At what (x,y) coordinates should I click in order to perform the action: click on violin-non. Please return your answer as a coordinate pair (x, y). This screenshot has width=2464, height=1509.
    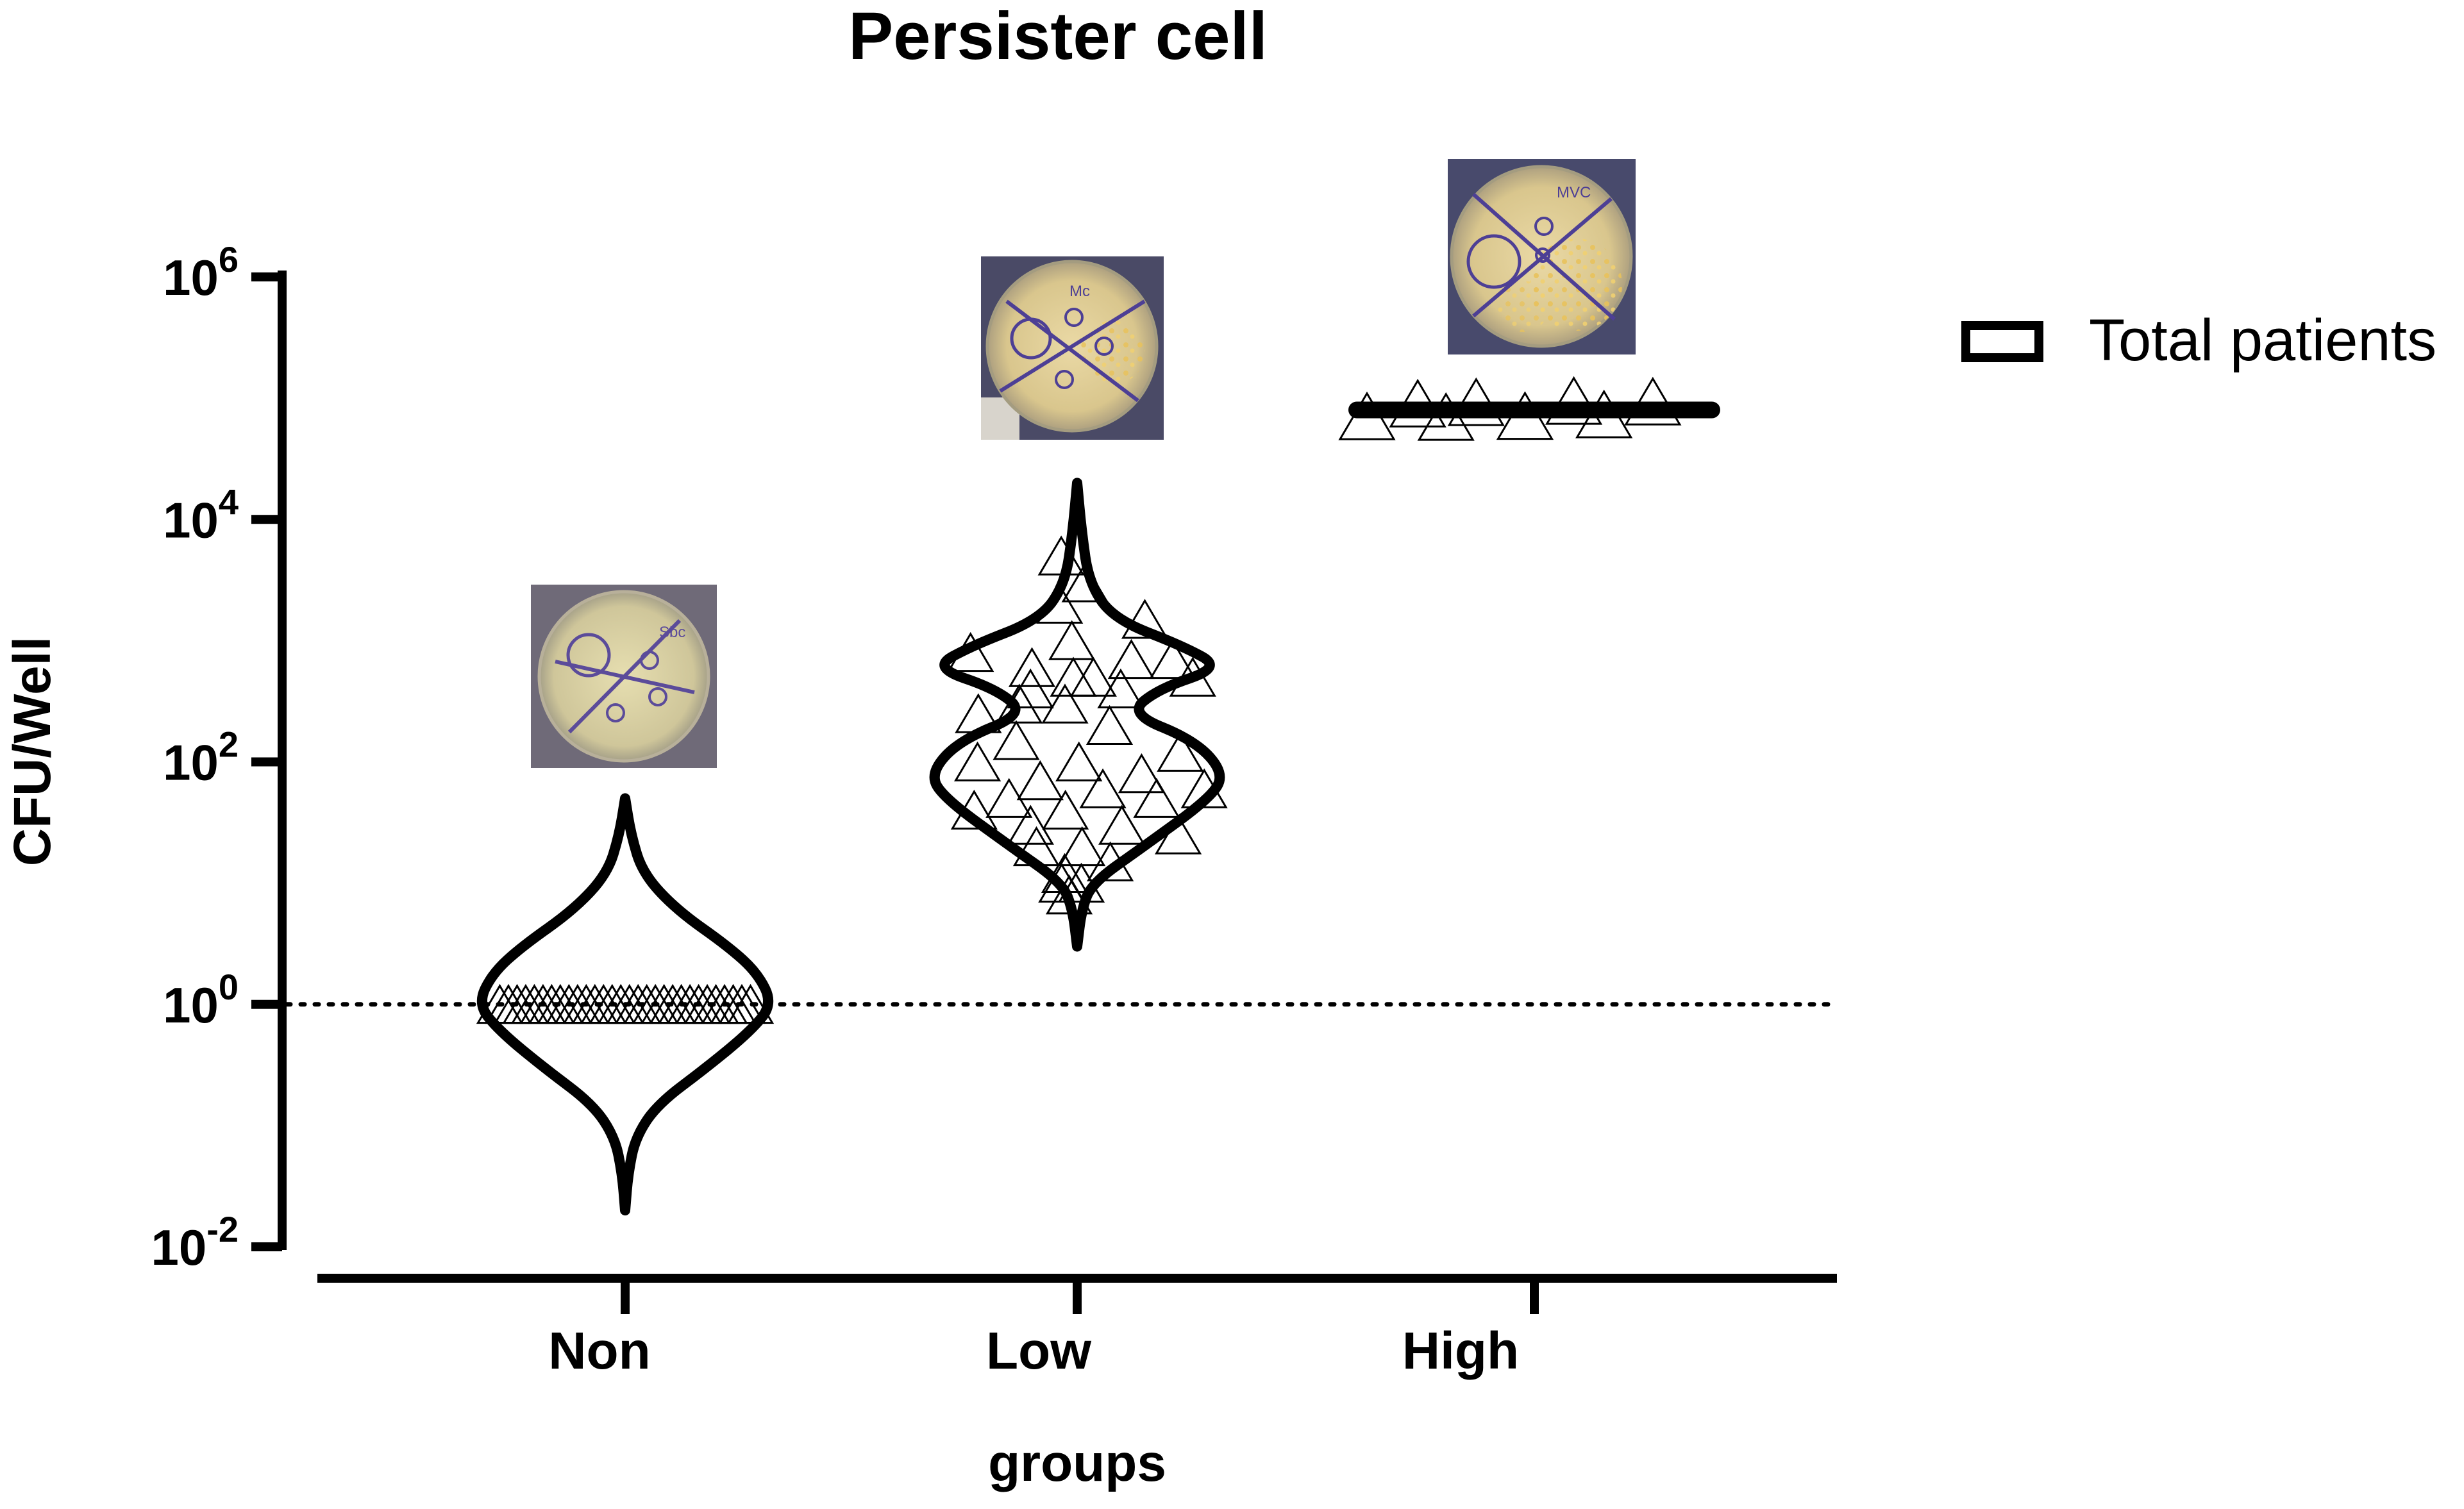
    Looking at the image, I should click on (625, 1004).